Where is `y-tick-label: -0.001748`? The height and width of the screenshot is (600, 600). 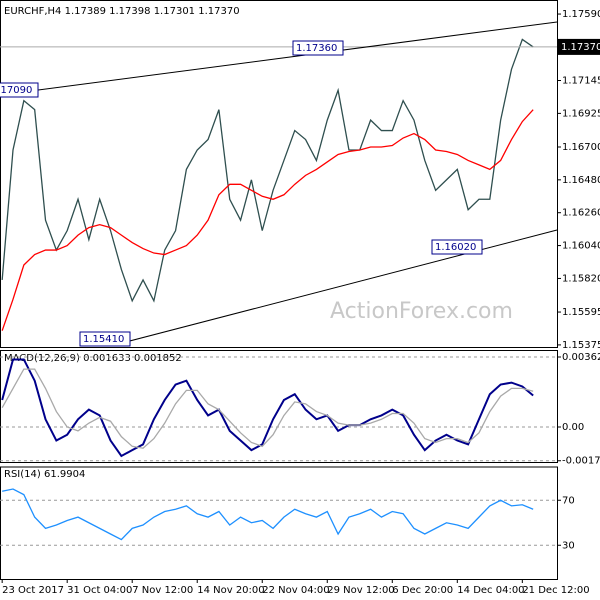
y-tick-label: -0.001748 is located at coordinates (581, 461).